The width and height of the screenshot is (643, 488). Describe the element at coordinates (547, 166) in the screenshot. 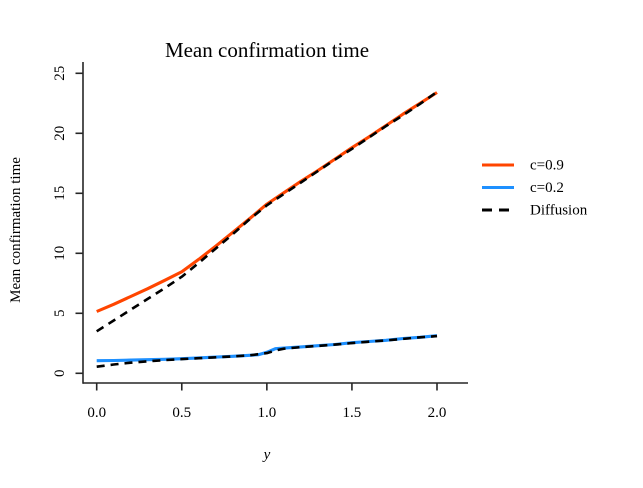

I see `legend-label-c09: c=0.9` at that location.